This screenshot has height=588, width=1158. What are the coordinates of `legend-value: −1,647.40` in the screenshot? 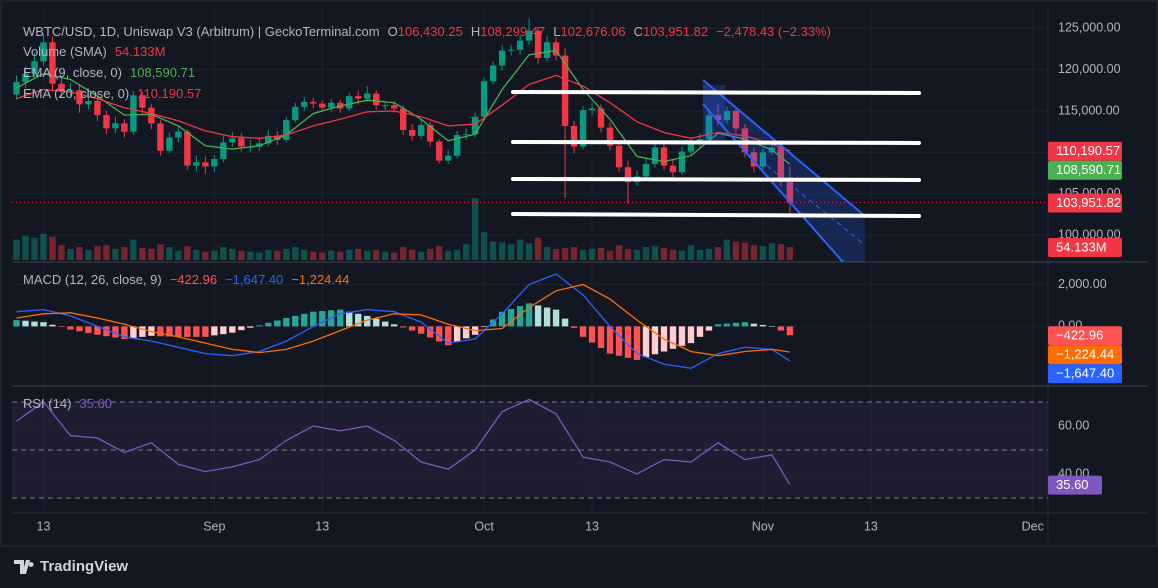 It's located at (254, 279).